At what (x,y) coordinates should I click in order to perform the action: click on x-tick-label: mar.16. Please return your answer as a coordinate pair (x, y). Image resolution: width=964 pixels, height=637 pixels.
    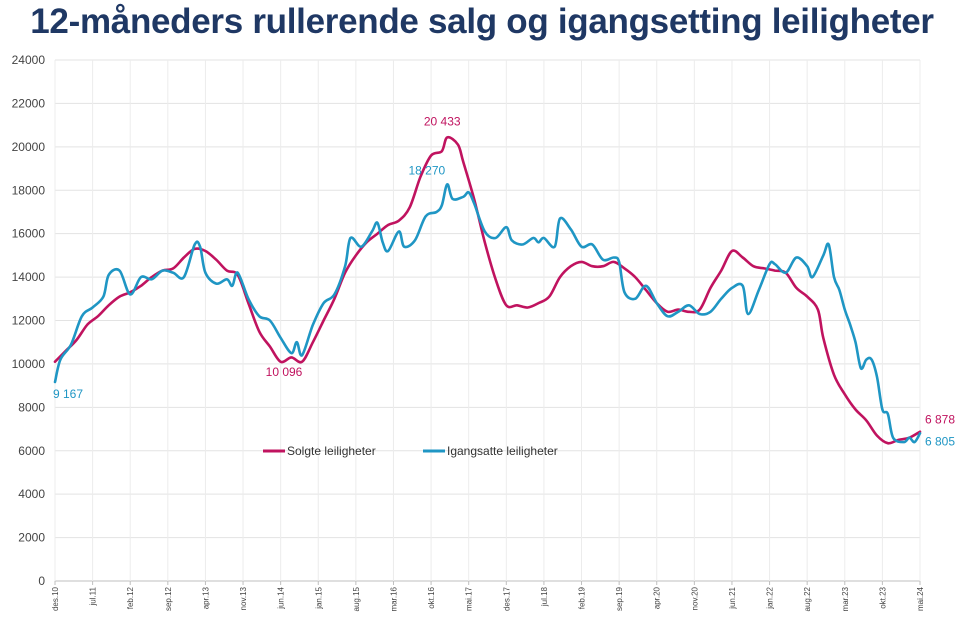
    Looking at the image, I should click on (393, 598).